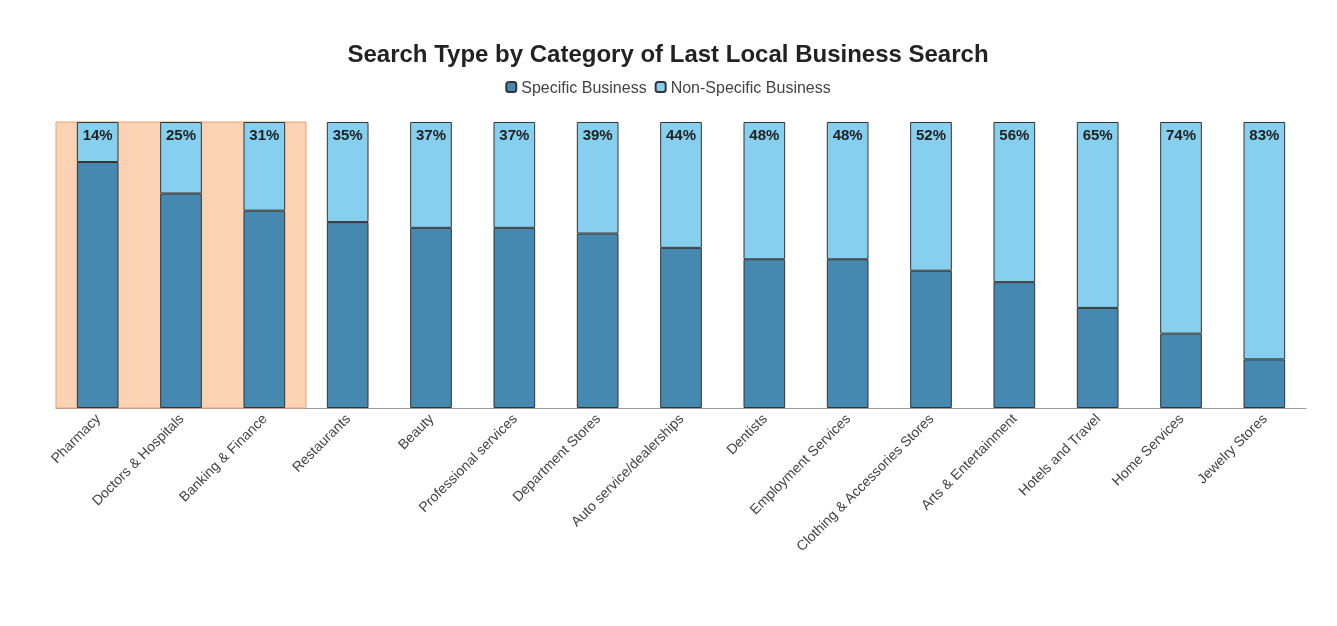 This screenshot has width=1337, height=626. I want to click on data-label: 56%, so click(1014, 134).